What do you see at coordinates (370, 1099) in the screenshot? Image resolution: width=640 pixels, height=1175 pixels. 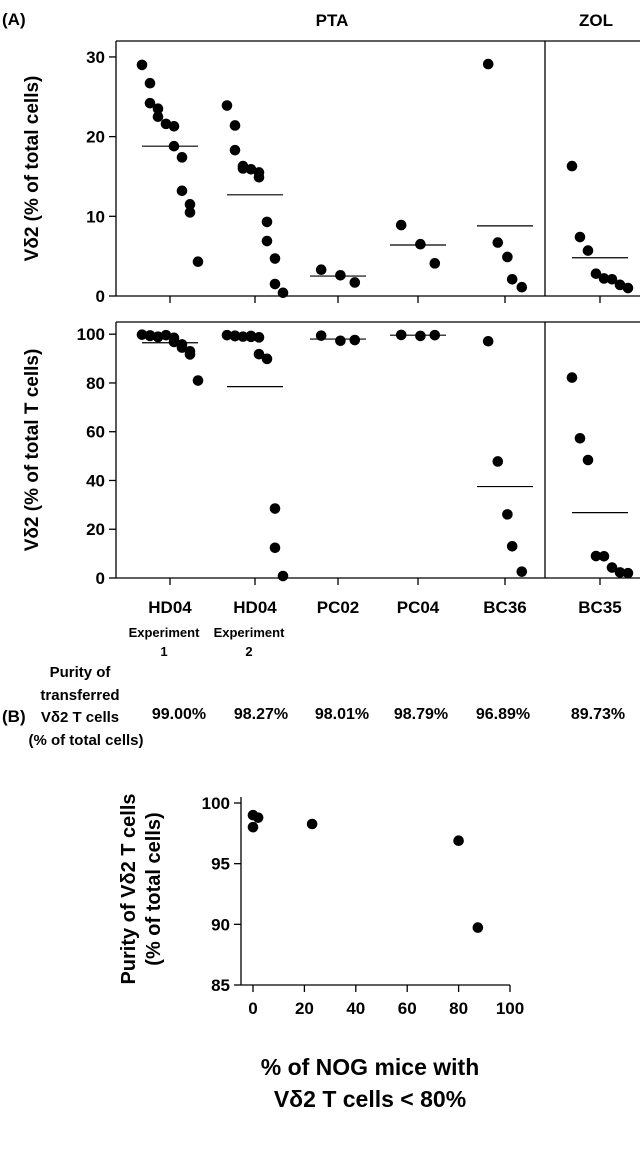 I see `b-x-axis-label: Vδ2 T cells < 80%` at bounding box center [370, 1099].